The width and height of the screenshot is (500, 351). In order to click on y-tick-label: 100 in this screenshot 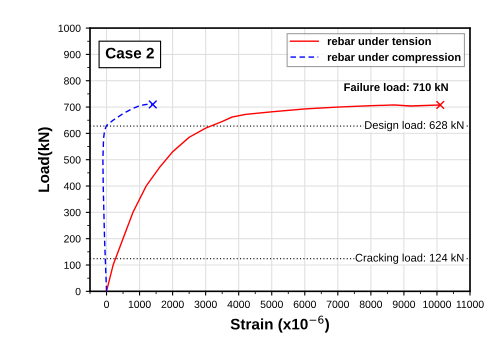, I will do `click(72, 265)`.